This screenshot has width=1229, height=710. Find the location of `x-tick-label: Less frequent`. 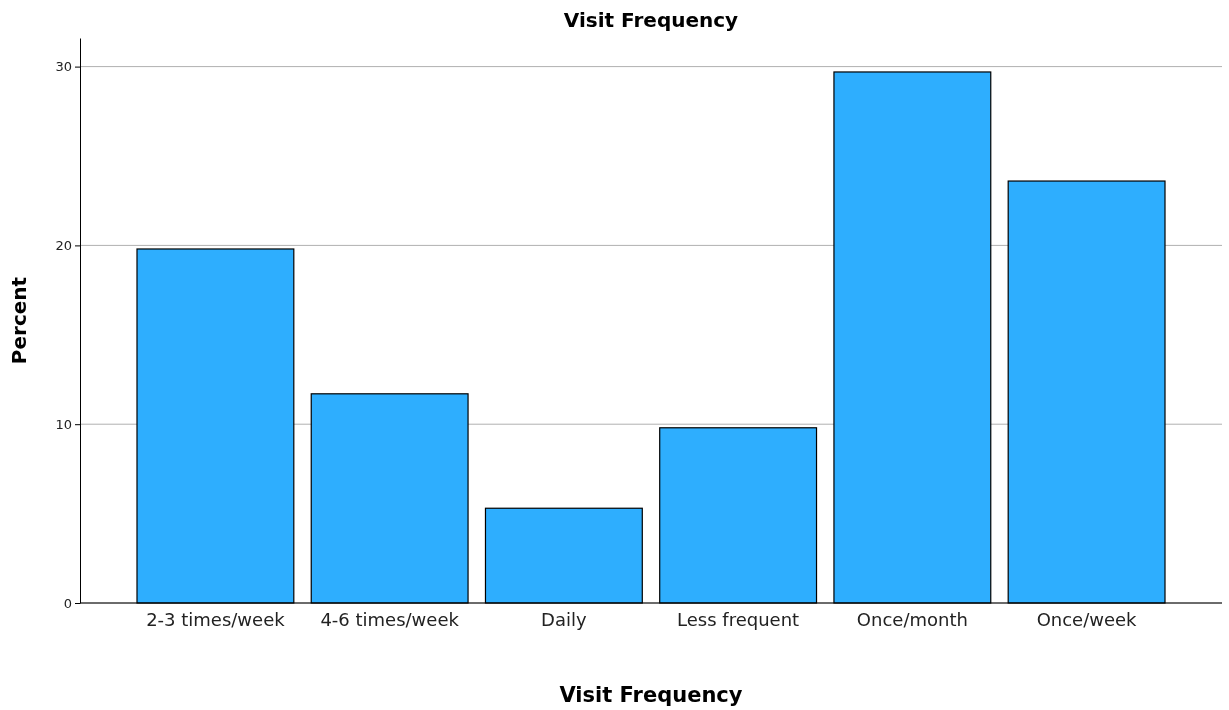

x-tick-label: Less frequent is located at coordinates (738, 619).